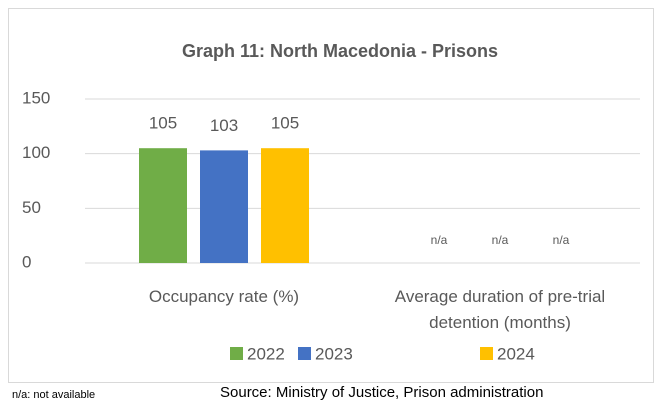 Image resolution: width=661 pixels, height=407 pixels. What do you see at coordinates (31, 207) in the screenshot?
I see `y-tick-label: 50` at bounding box center [31, 207].